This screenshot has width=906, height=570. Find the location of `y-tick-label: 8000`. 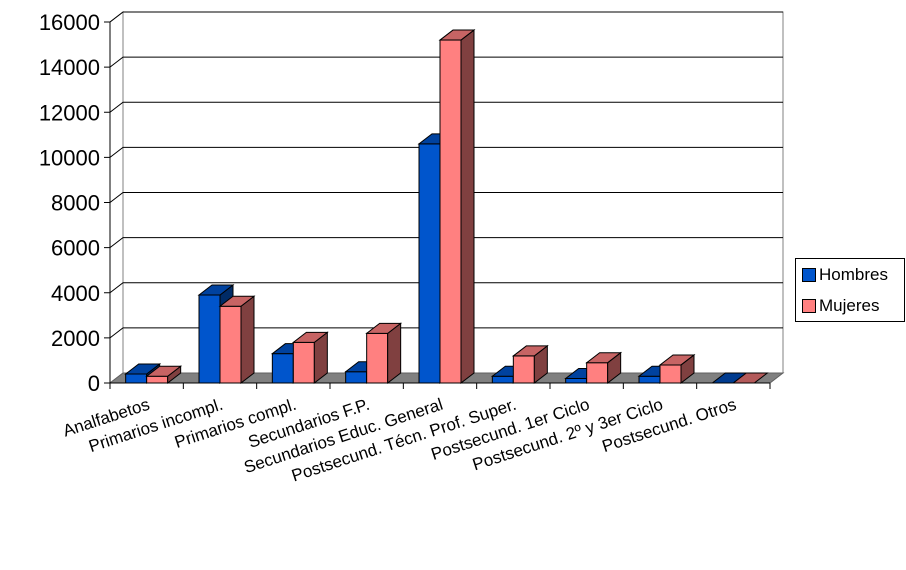

y-tick-label: 8000 is located at coordinates (75, 203).